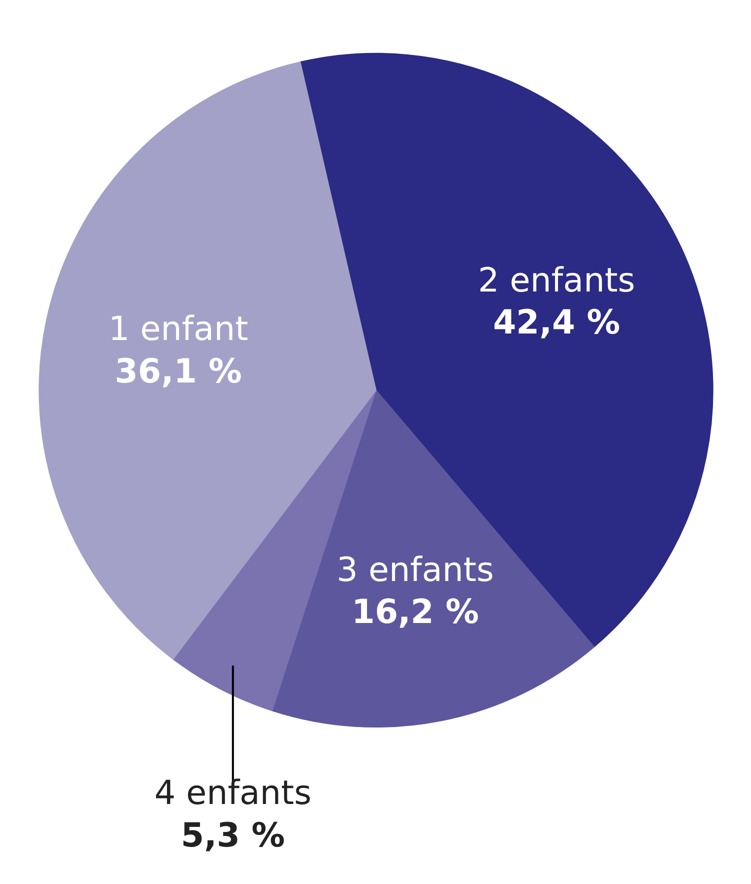 The width and height of the screenshot is (751, 884). What do you see at coordinates (556, 322) in the screenshot?
I see `data-label: 42,4 %` at bounding box center [556, 322].